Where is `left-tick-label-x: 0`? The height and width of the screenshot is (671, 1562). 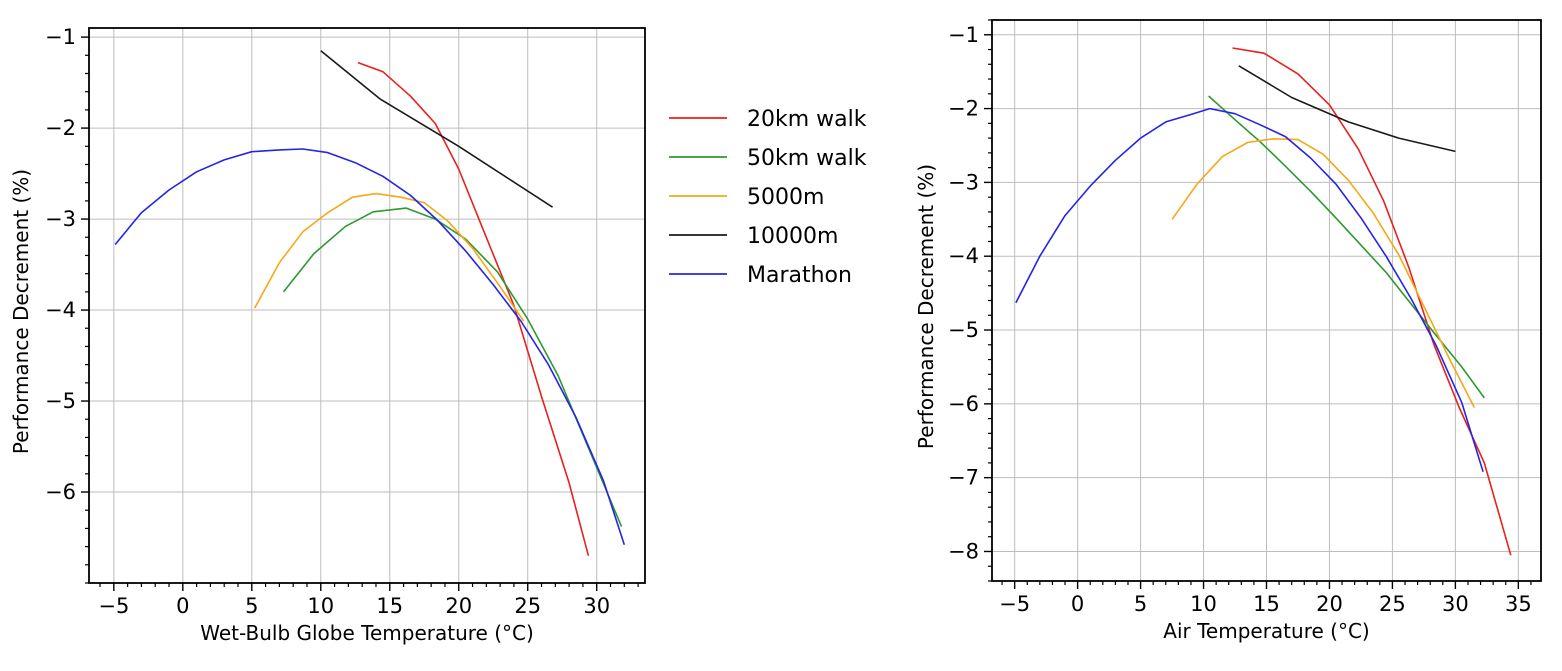 left-tick-label-x: 0 is located at coordinates (182, 606).